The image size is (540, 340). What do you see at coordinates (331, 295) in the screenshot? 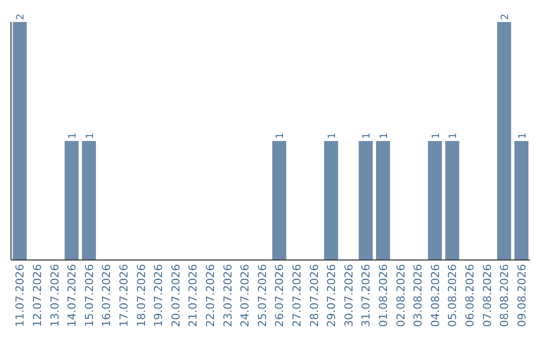
I see `x-tick-label: 29.07.2026` at bounding box center [331, 295].